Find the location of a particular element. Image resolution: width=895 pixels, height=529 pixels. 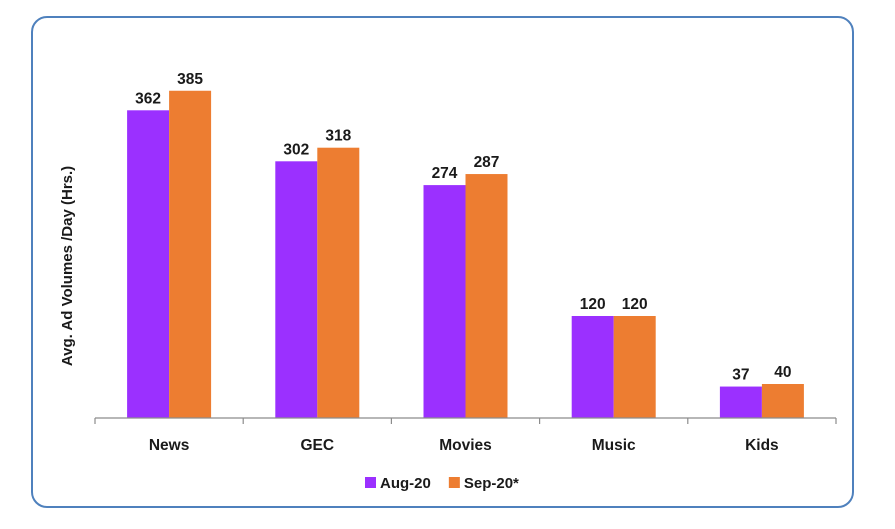

bar-movies-aug20 is located at coordinates (444, 301).